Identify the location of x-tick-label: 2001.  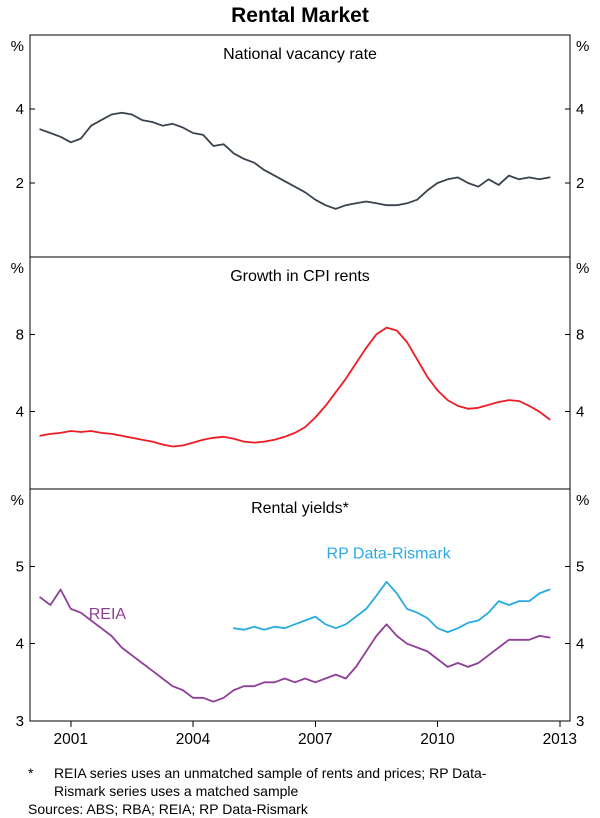
(71, 739).